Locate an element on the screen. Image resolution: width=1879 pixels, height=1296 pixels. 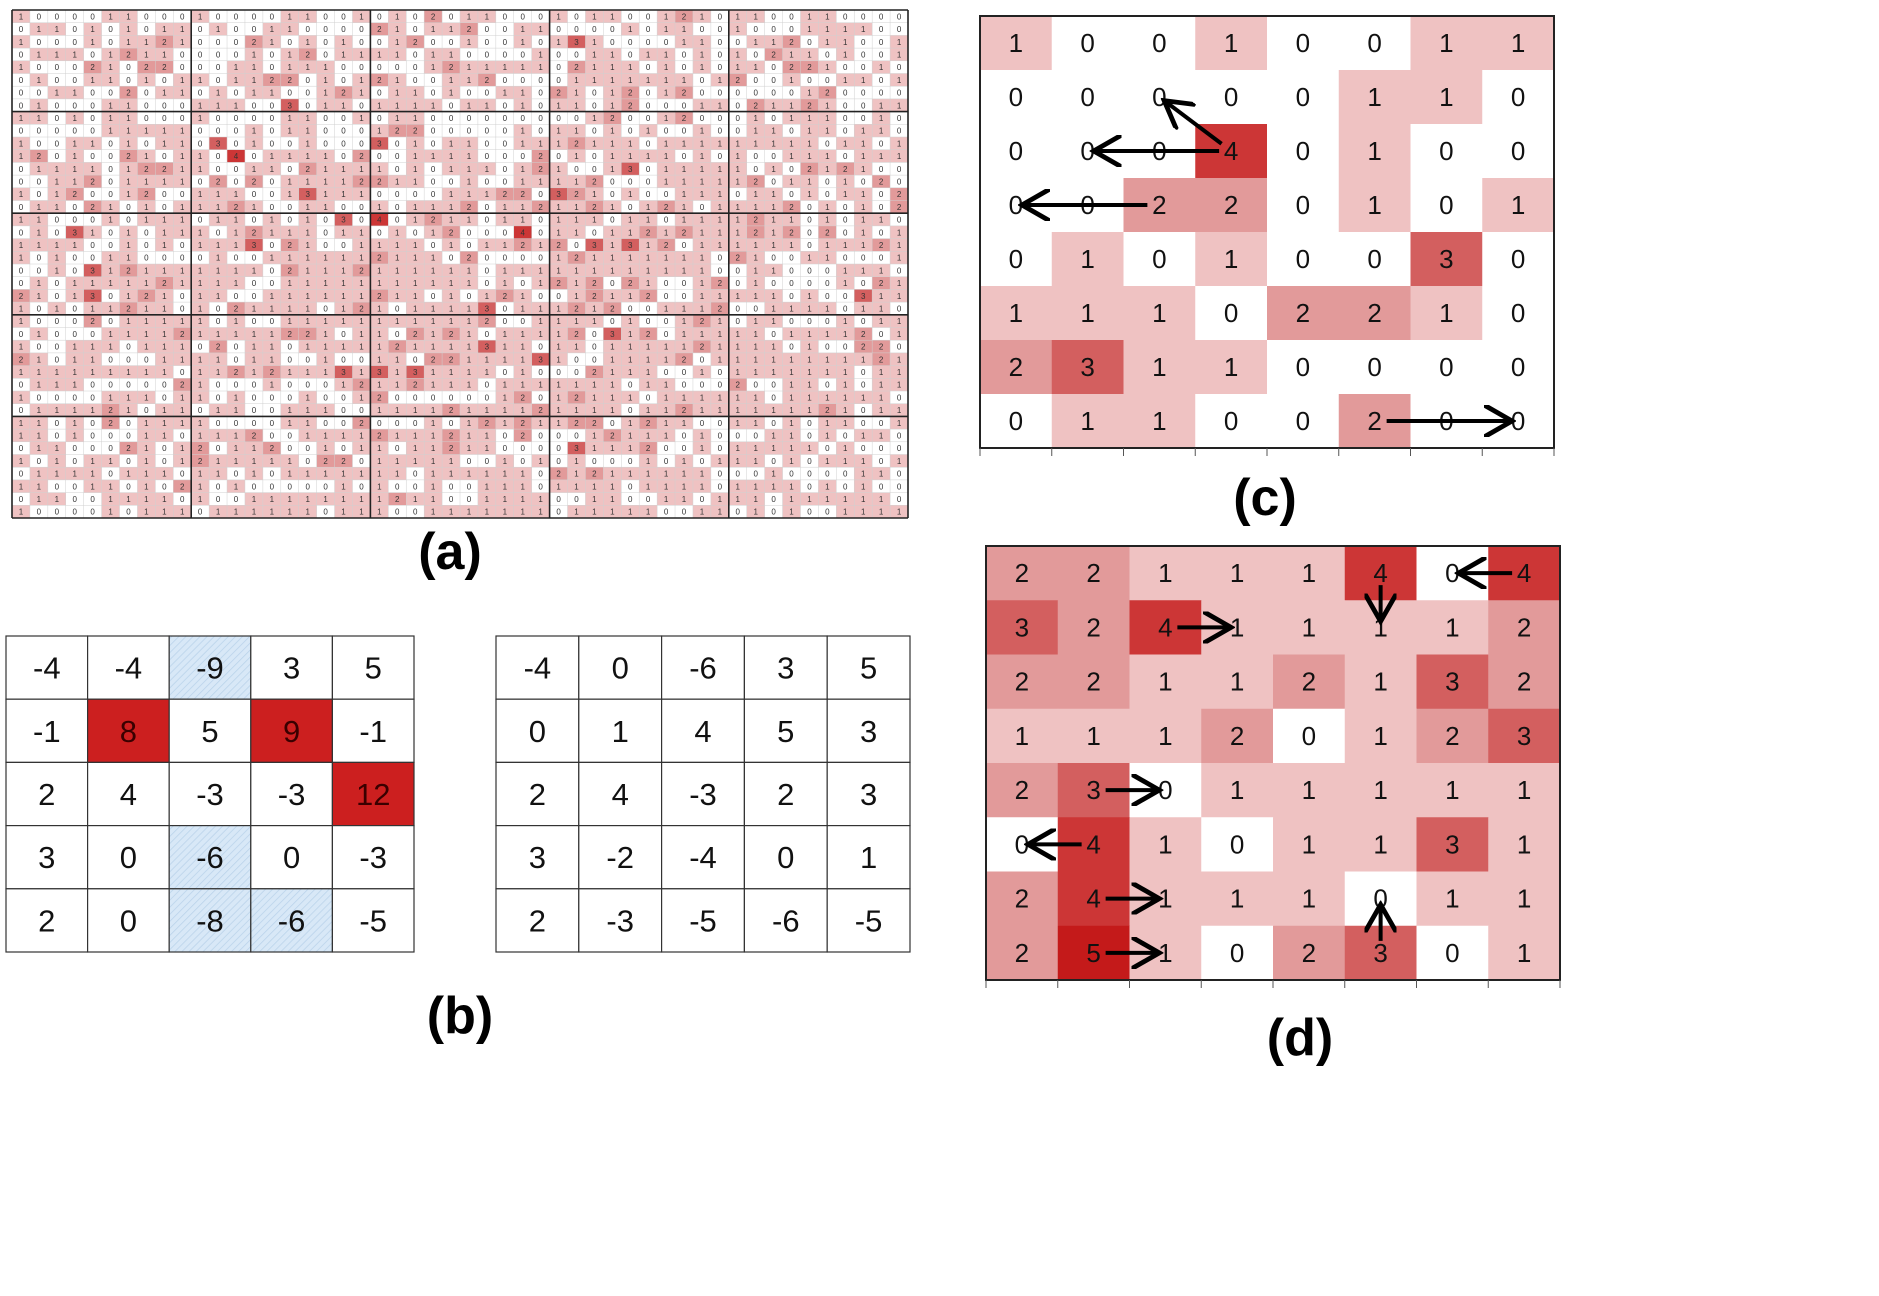
cell-value: 3 is located at coordinates (785, 668).